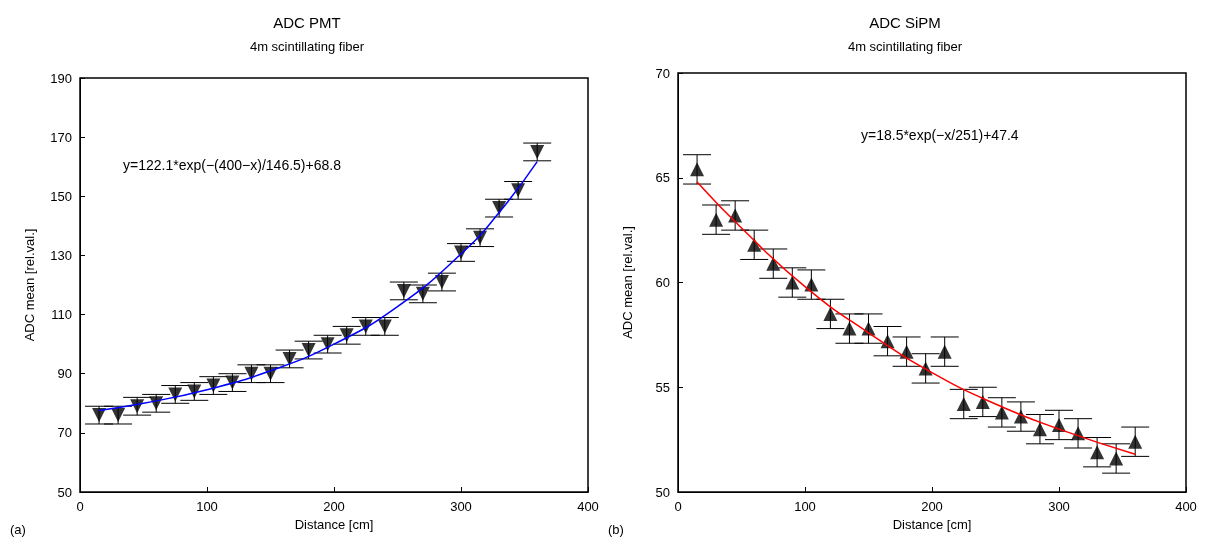  What do you see at coordinates (64, 374) in the screenshot?
I see `y-tick-label: 90` at bounding box center [64, 374].